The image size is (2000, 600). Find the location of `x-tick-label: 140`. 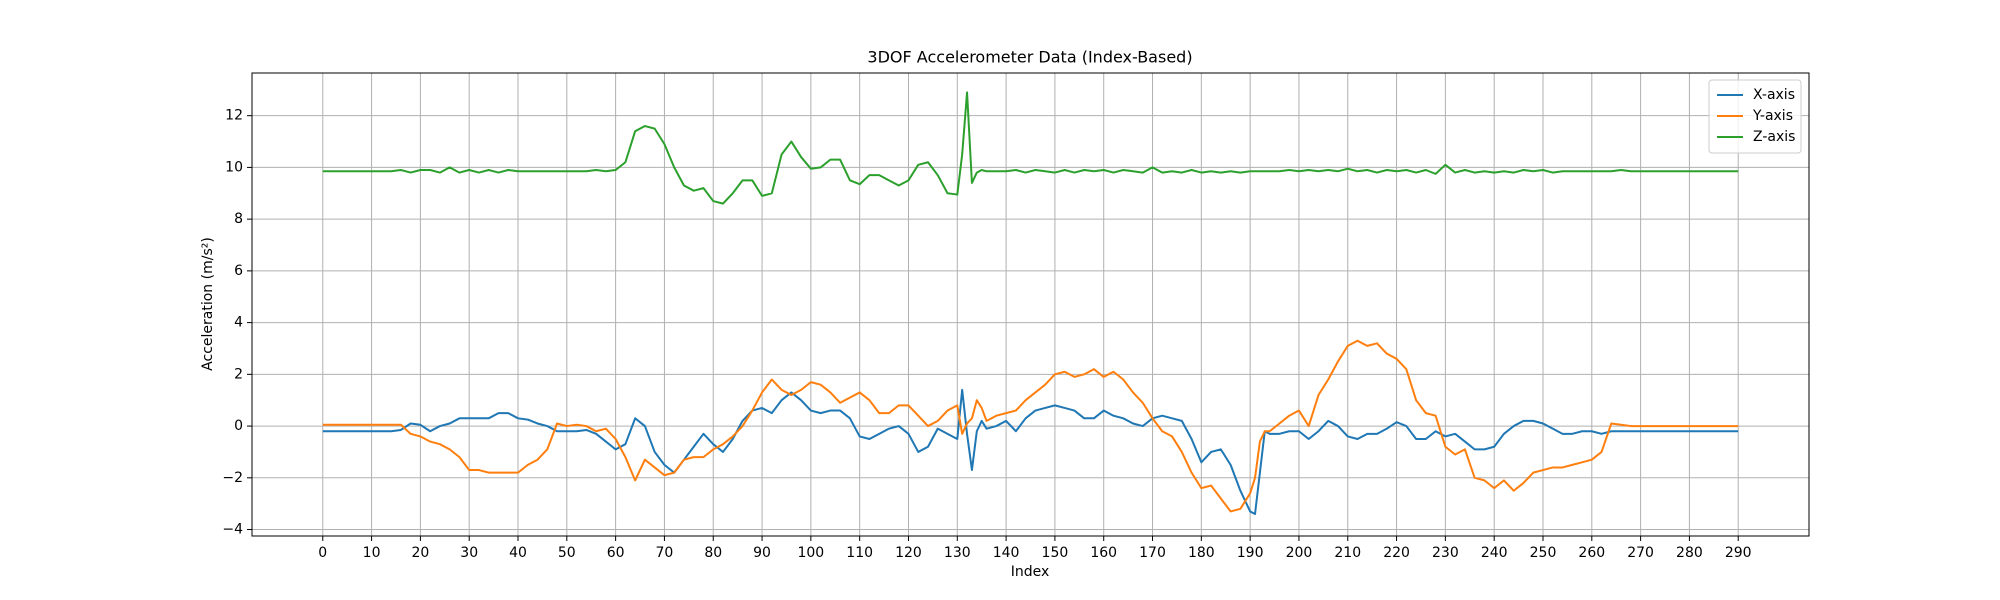

x-tick-label: 140 is located at coordinates (1006, 553).